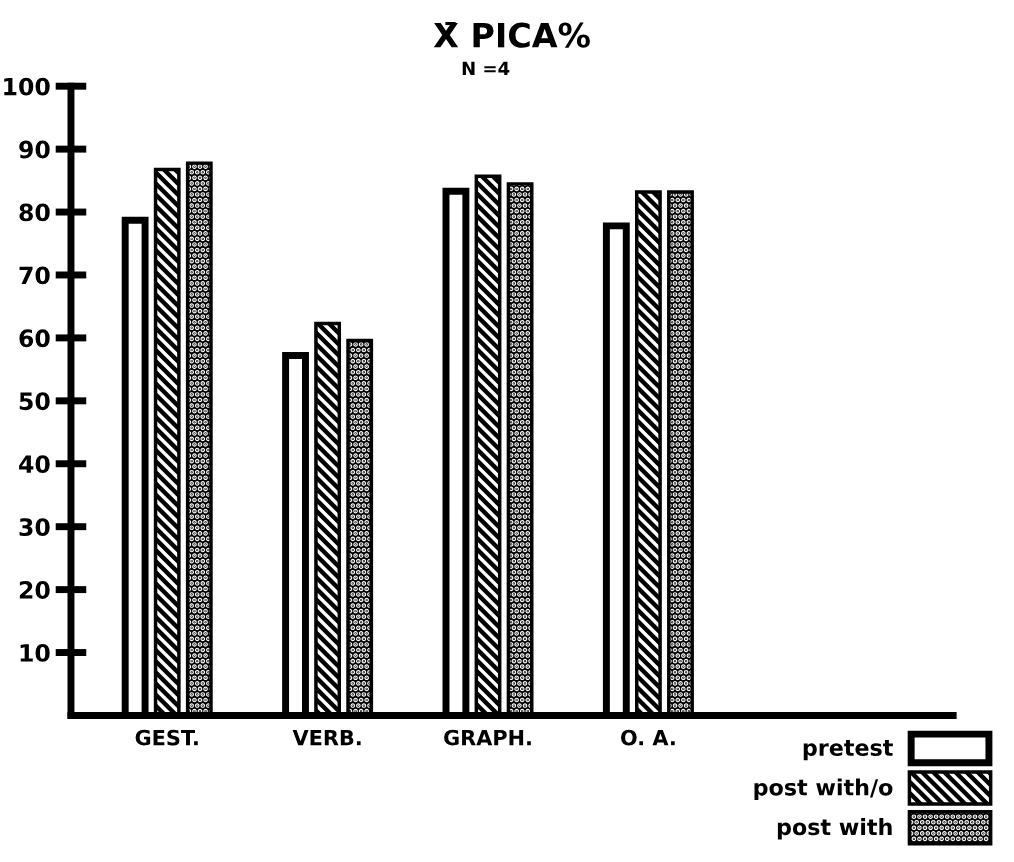  Describe the element at coordinates (34, 590) in the screenshot. I see `y-tick-label: 20` at that location.